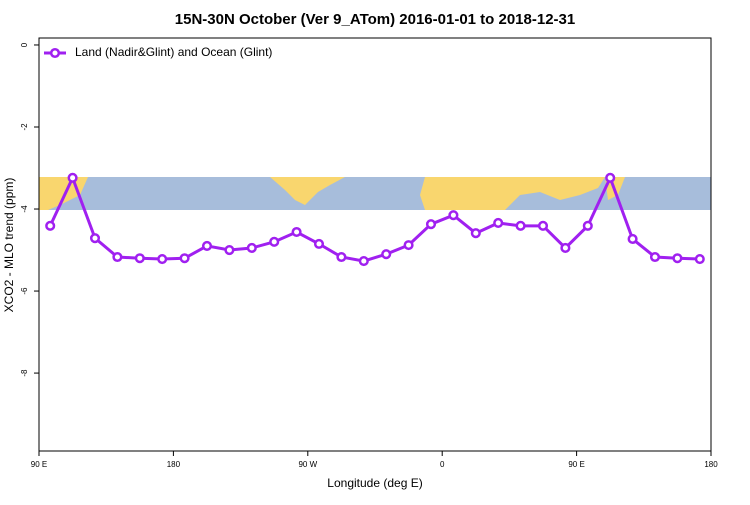 Image resolution: width=750 pixels, height=505 pixels. Describe the element at coordinates (24, 373) in the screenshot. I see `y-tick-label: -8` at that location.